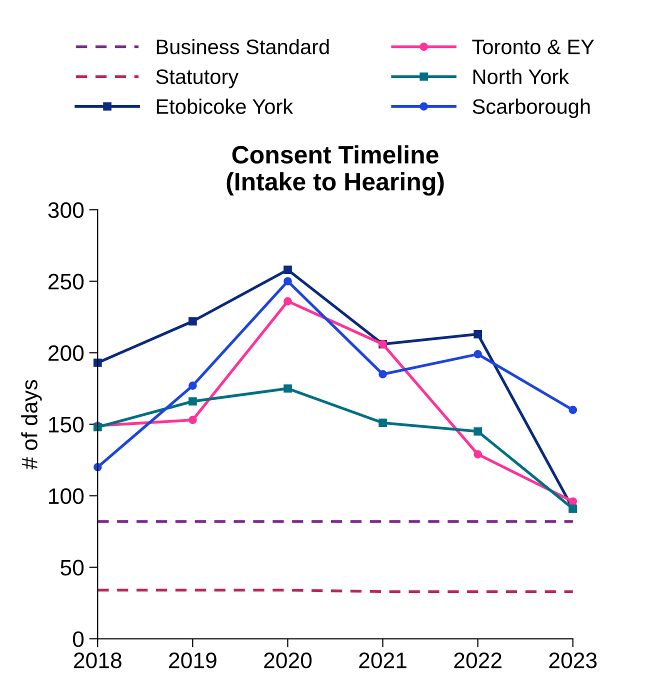 This screenshot has height=681, width=651. I want to click on y-tick-label: 200, so click(66, 353).